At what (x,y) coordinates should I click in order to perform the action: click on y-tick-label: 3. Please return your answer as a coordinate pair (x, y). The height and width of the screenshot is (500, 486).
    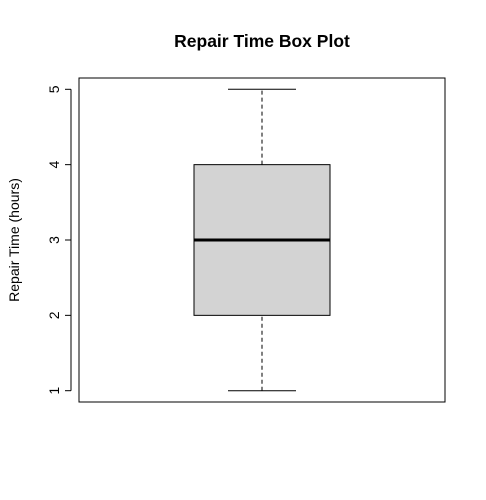
    Looking at the image, I should click on (54, 240).